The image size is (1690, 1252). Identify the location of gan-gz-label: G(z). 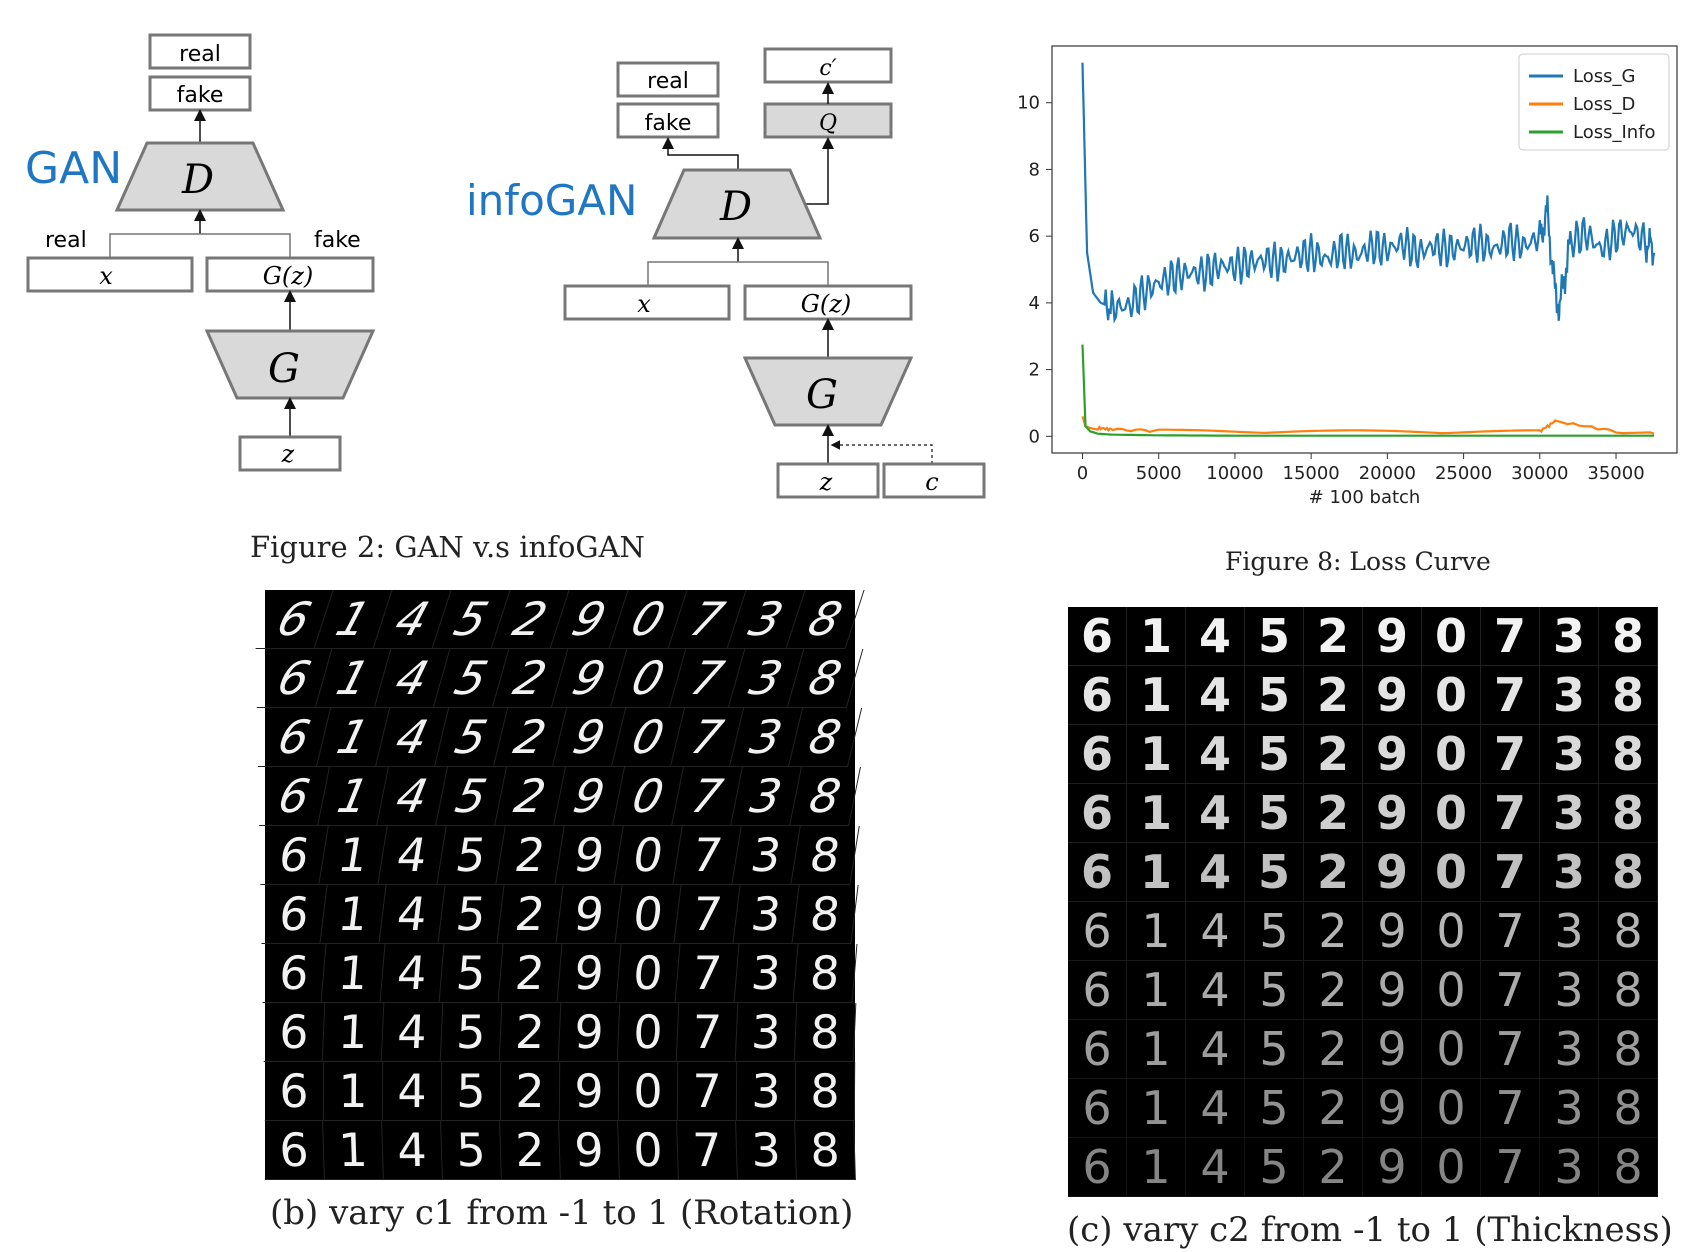
(288, 276).